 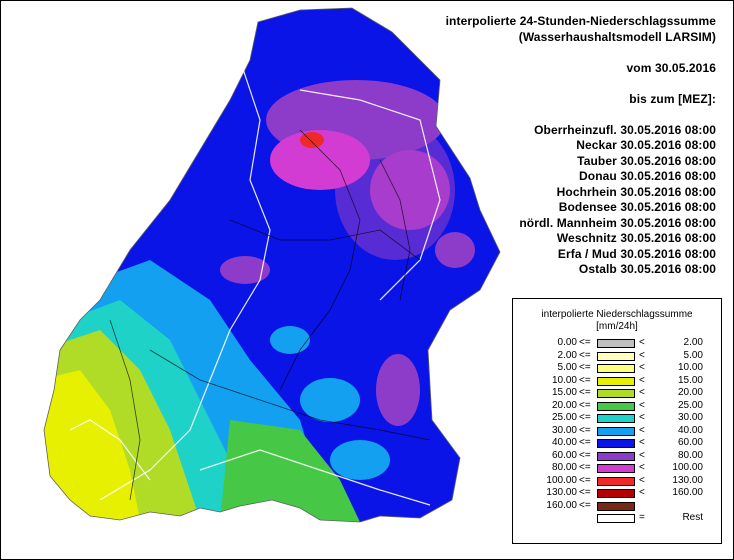 What do you see at coordinates (617, 36) in the screenshot?
I see `header-subtitle: (Wasserhaushaltsmodell LARSIM)` at bounding box center [617, 36].